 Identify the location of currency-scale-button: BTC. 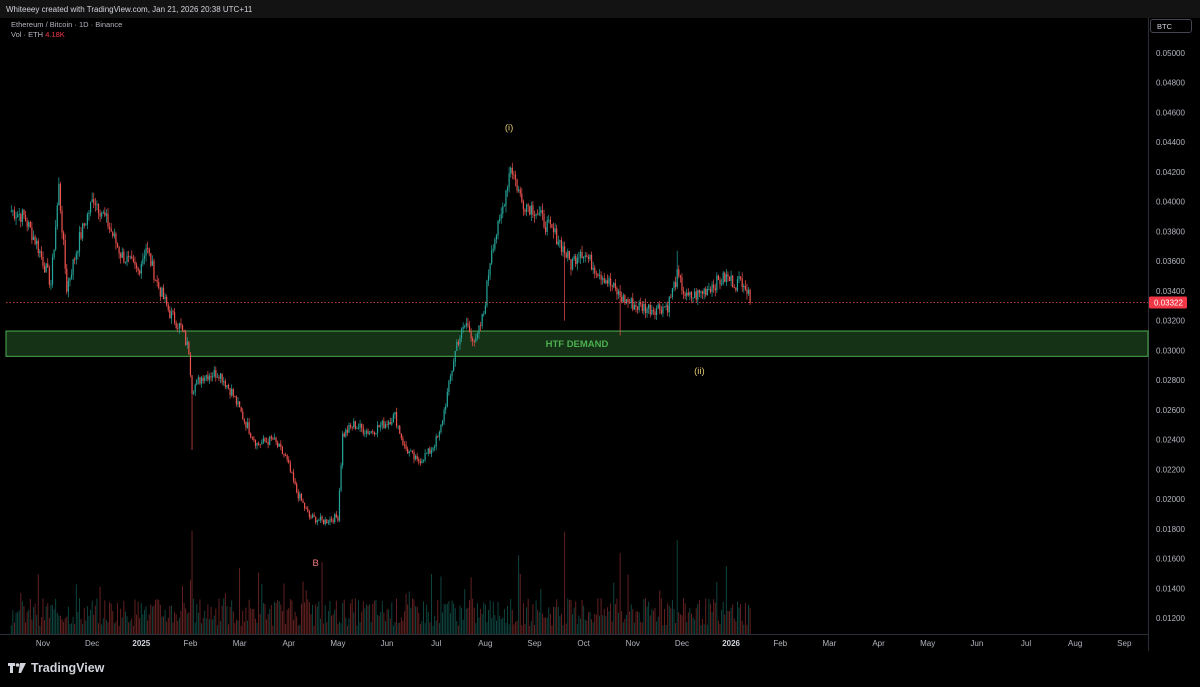
(1171, 26).